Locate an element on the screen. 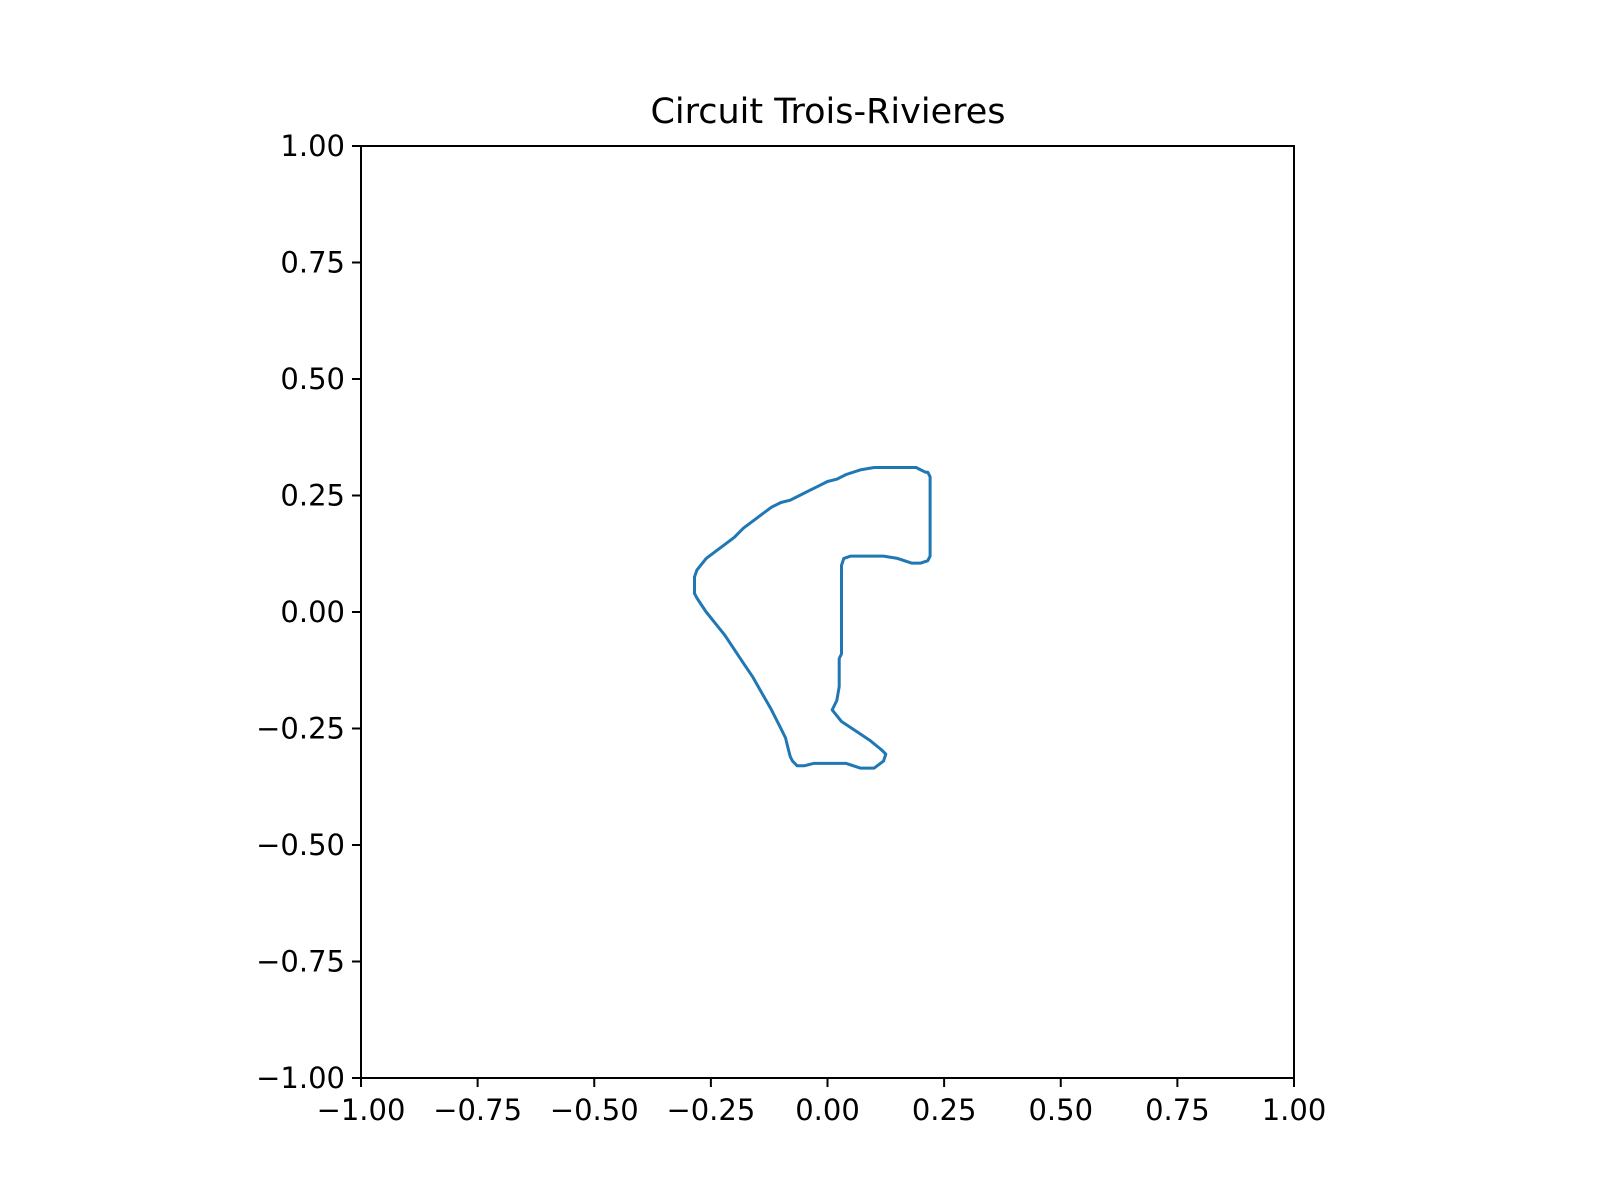 The height and width of the screenshot is (1200, 1600). y-tick-label: −1.00 is located at coordinates (300, 1078).